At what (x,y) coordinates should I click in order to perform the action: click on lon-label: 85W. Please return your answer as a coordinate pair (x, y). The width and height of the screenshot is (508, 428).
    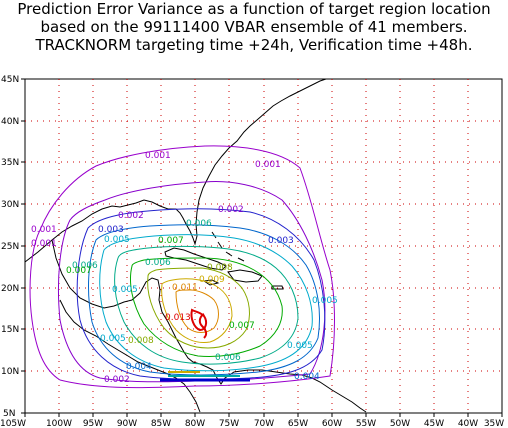
    Looking at the image, I should click on (161, 423).